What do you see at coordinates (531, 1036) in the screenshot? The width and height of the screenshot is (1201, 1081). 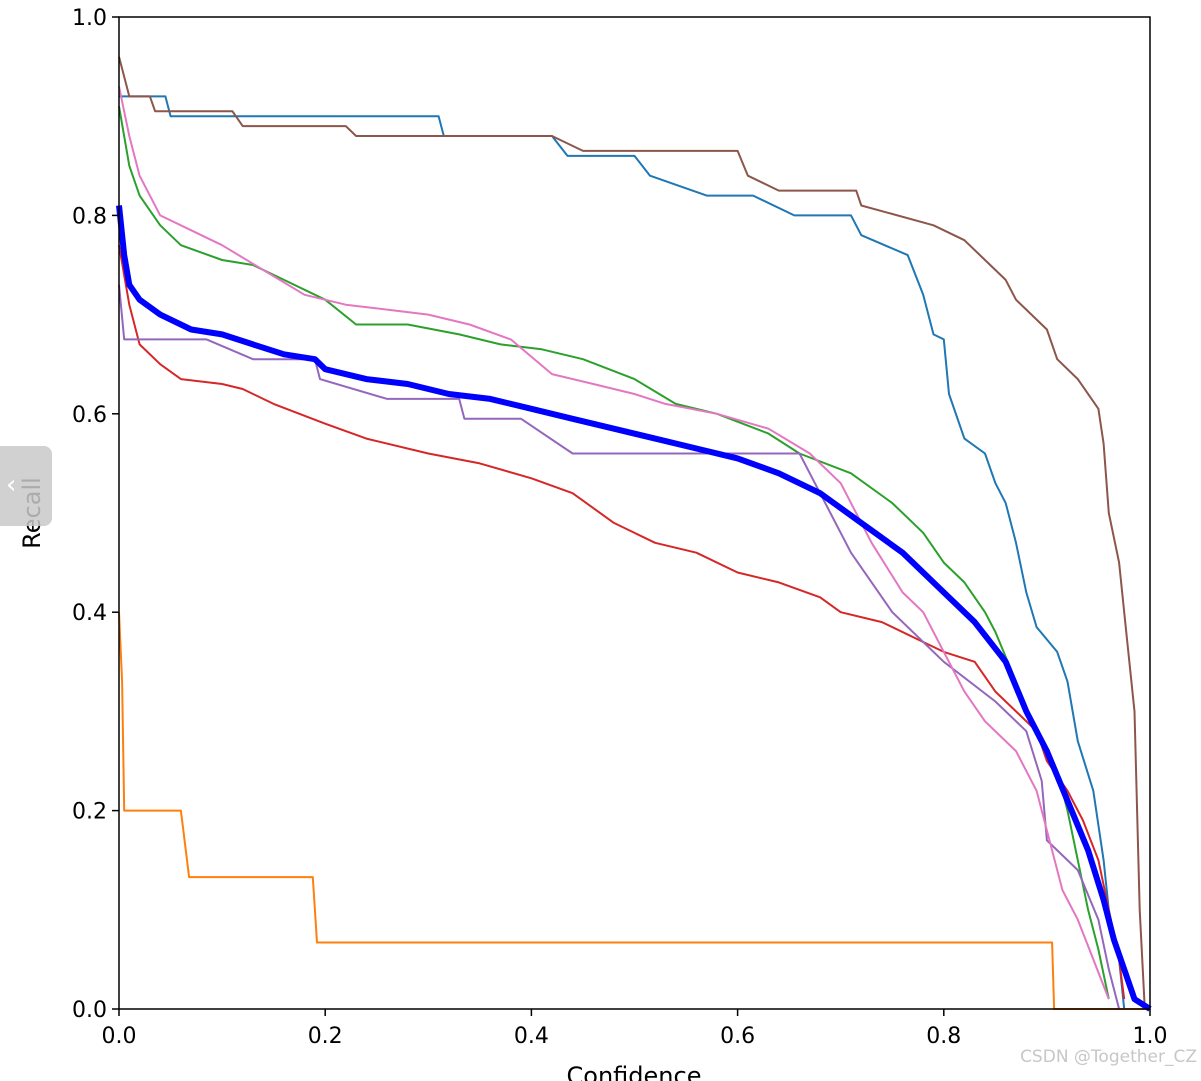 I see `x-tick-label: 0.4` at bounding box center [531, 1036].